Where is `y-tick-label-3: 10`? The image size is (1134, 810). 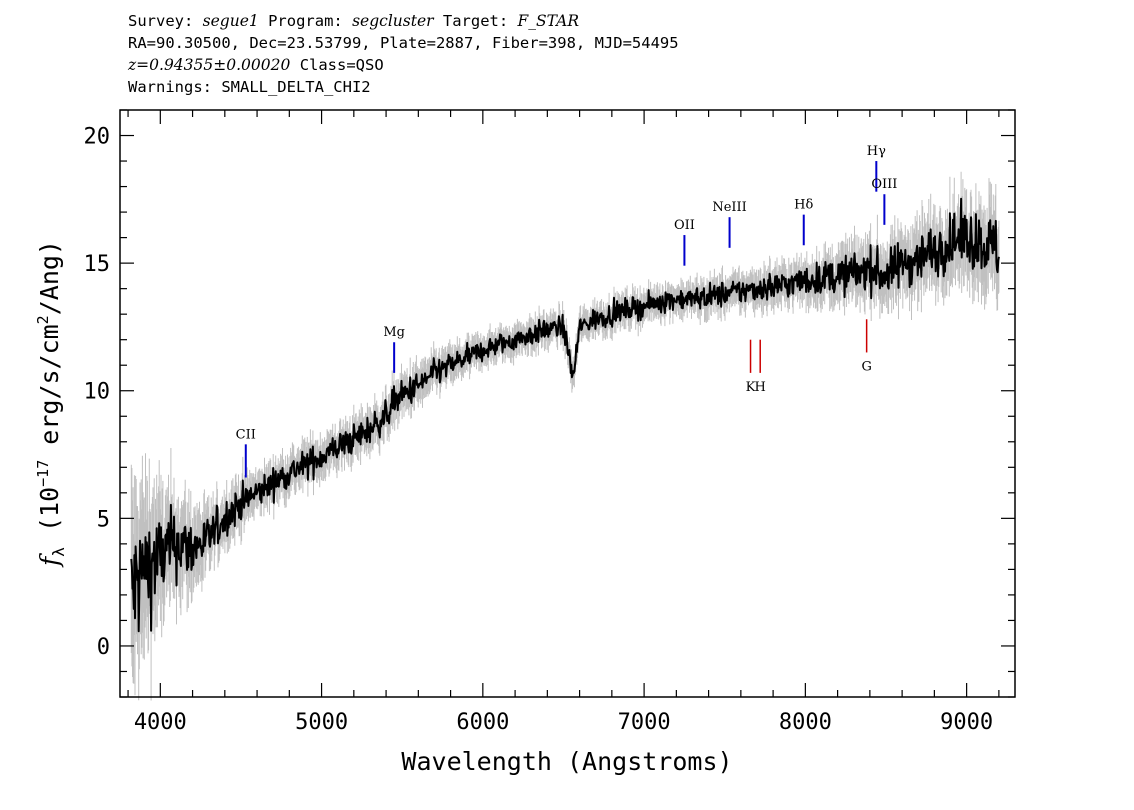
y-tick-label-3: 10 is located at coordinates (97, 392).